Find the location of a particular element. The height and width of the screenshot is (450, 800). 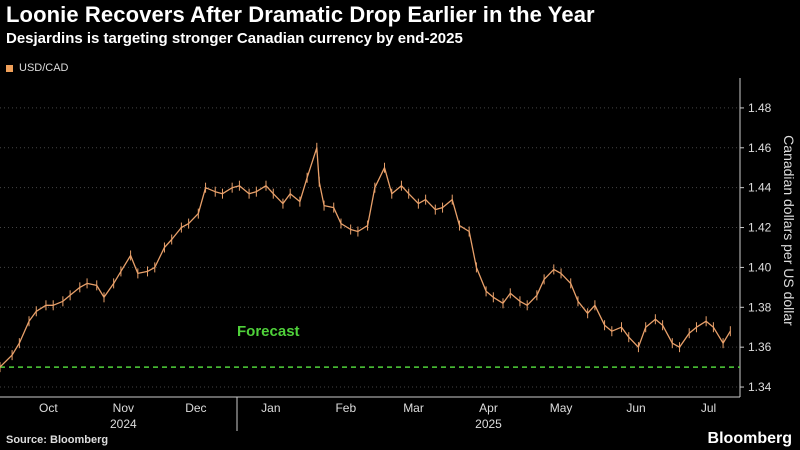

forecast-label: Forecast is located at coordinates (268, 331).